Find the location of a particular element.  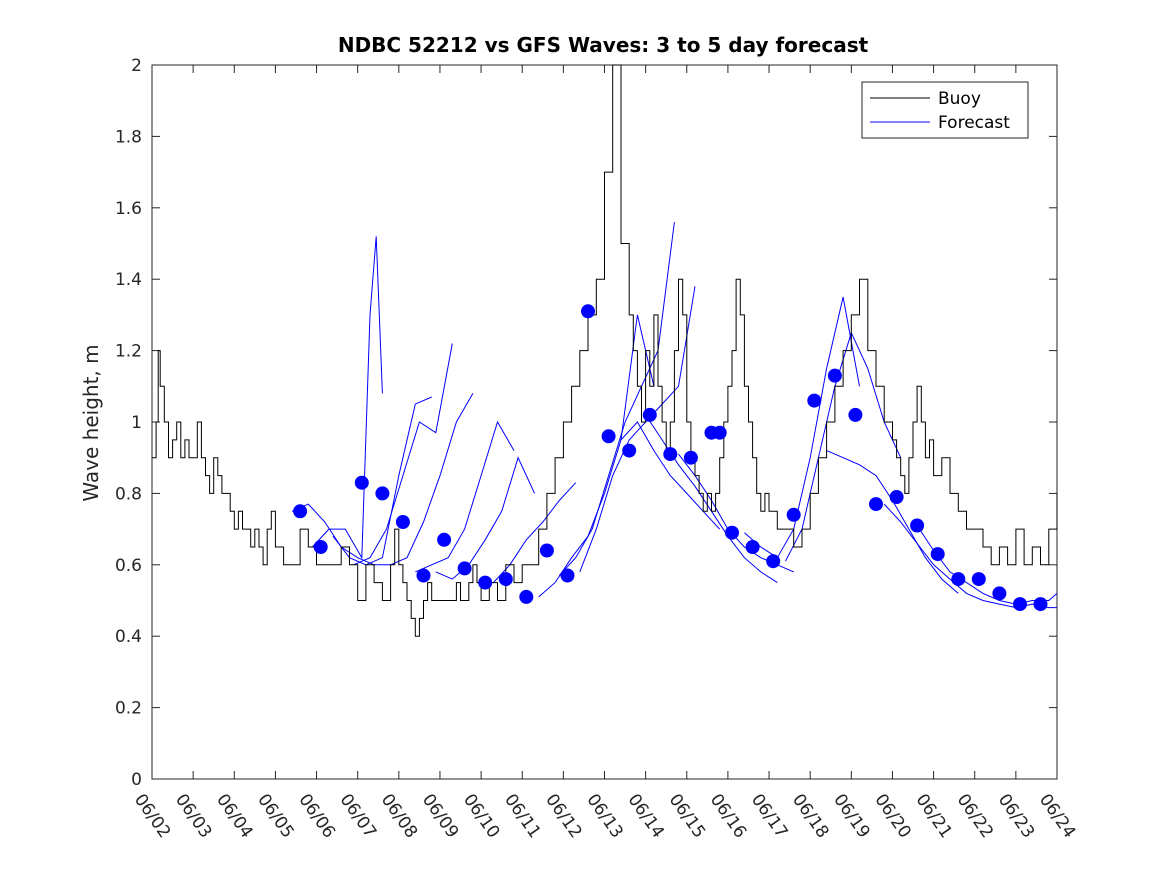

y-tick-label: 0.4 is located at coordinates (128, 637).